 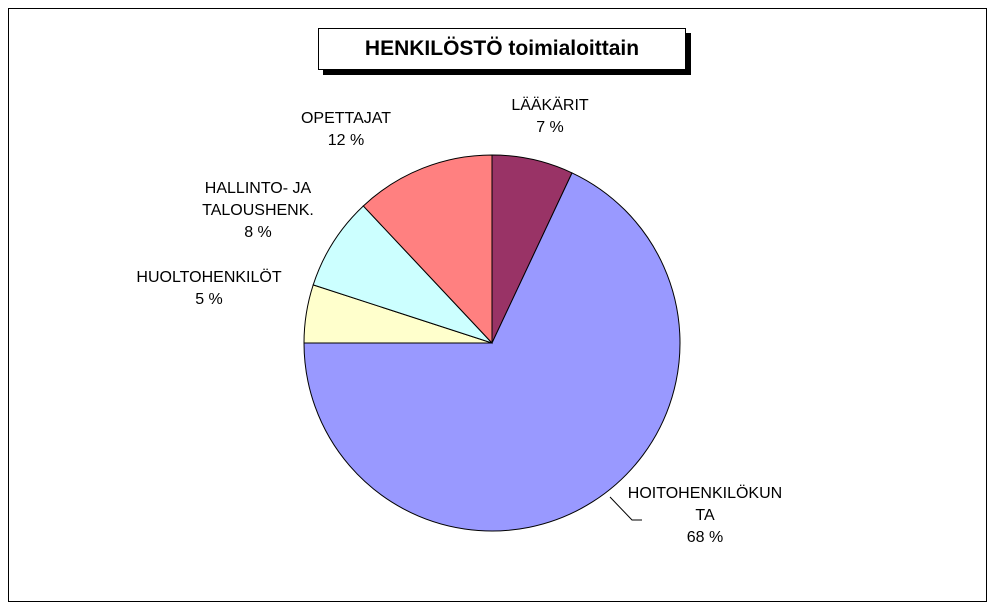 What do you see at coordinates (209, 277) in the screenshot?
I see `category-label: HUOLTOHENKILÖT` at bounding box center [209, 277].